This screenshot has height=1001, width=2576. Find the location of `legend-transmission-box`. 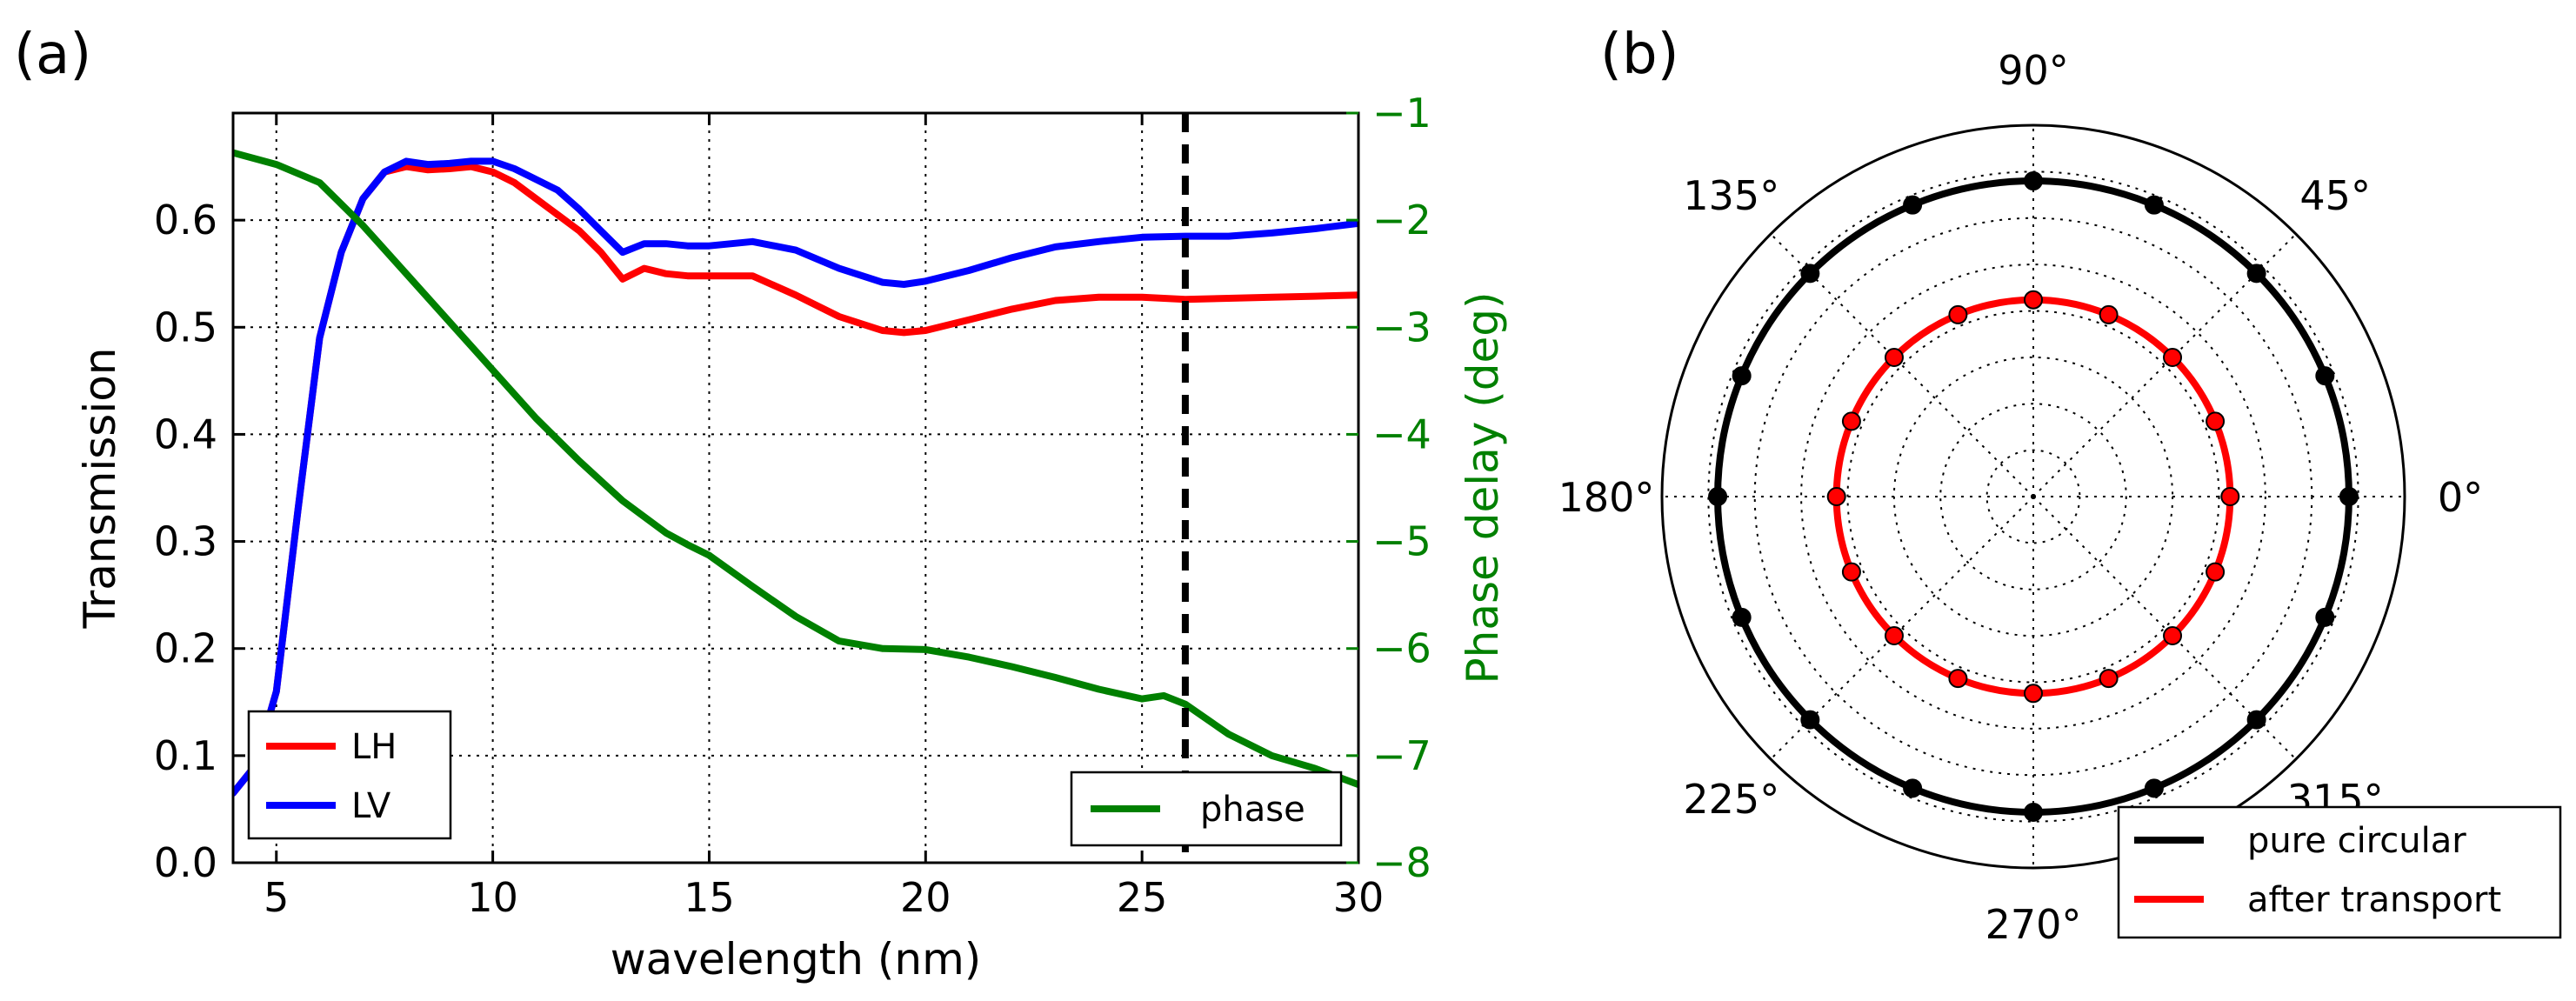

legend-transmission-box is located at coordinates (350, 775).